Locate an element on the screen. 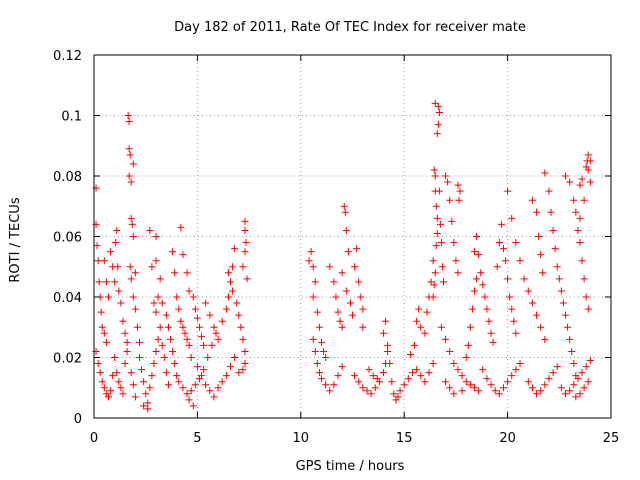 Image resolution: width=640 pixels, height=480 pixels. y-tick-label: 0.1 is located at coordinates (71, 117).